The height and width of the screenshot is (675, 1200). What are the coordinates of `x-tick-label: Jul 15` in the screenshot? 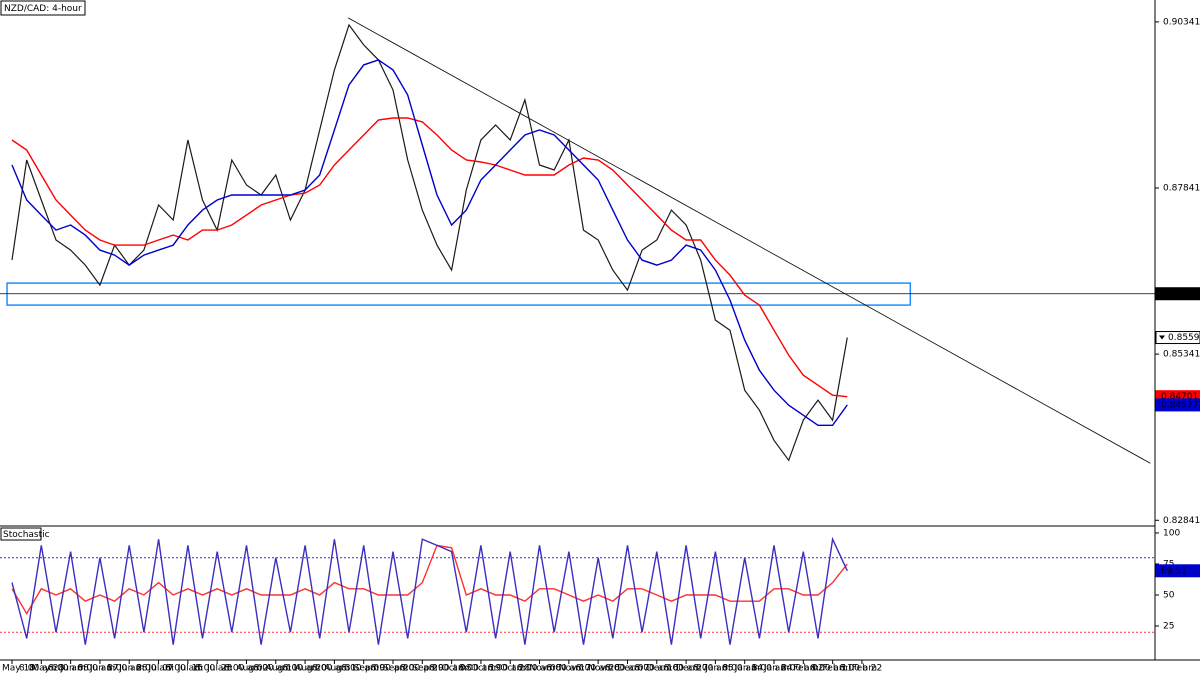 It's located at (190, 669).